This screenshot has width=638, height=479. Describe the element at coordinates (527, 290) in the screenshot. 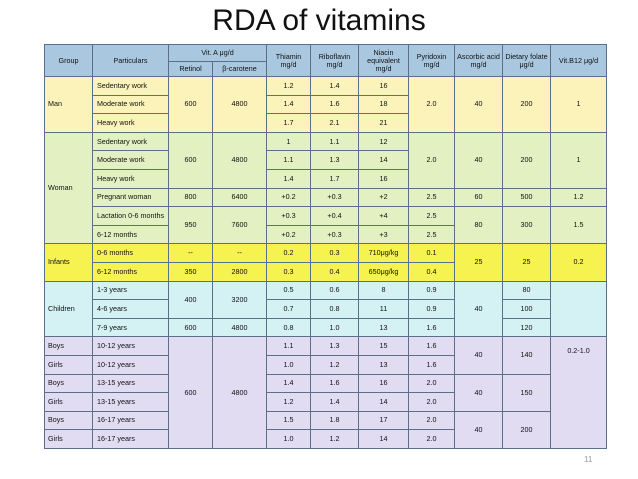

I see `folate-cell: 80` at that location.